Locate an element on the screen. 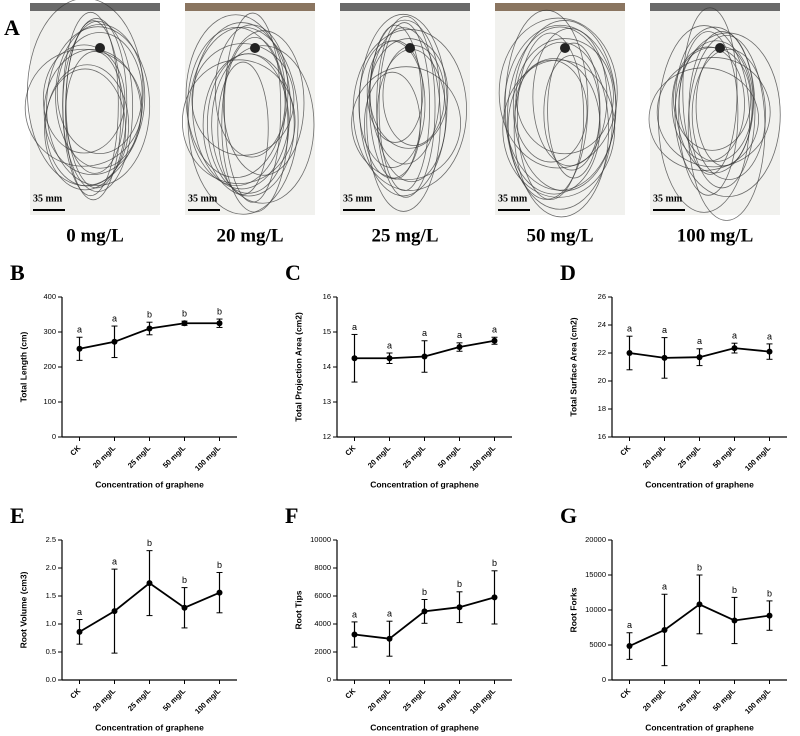 The width and height of the screenshot is (800, 736). concentration-label: 100 mg/L is located at coordinates (715, 235).